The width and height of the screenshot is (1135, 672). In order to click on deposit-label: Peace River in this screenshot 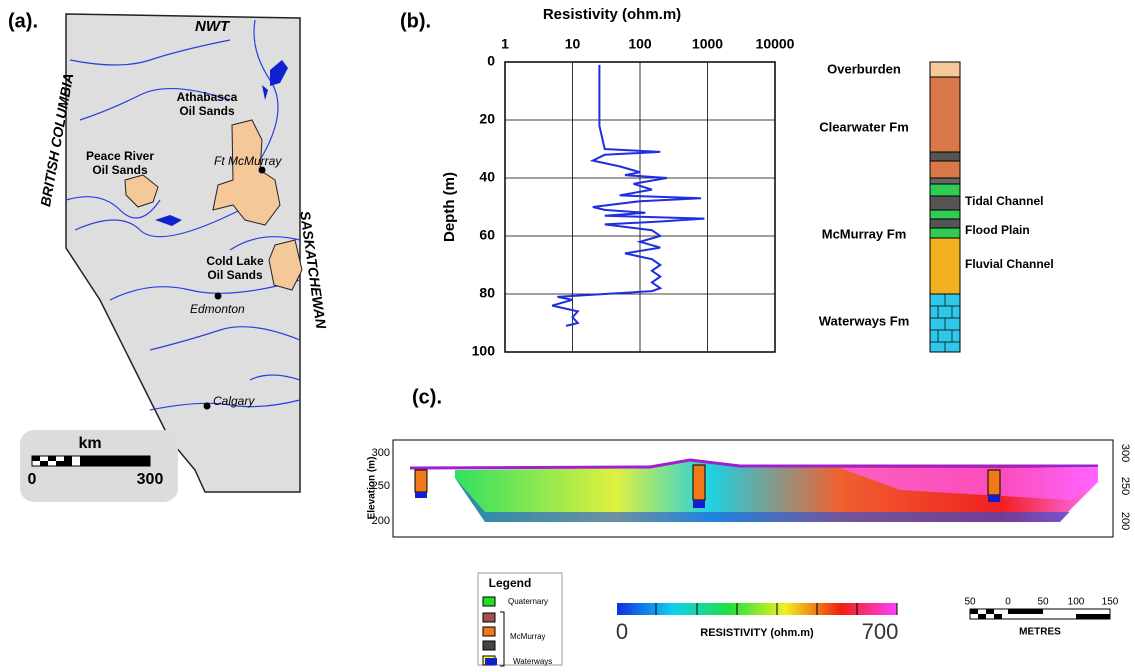, I will do `click(120, 156)`.